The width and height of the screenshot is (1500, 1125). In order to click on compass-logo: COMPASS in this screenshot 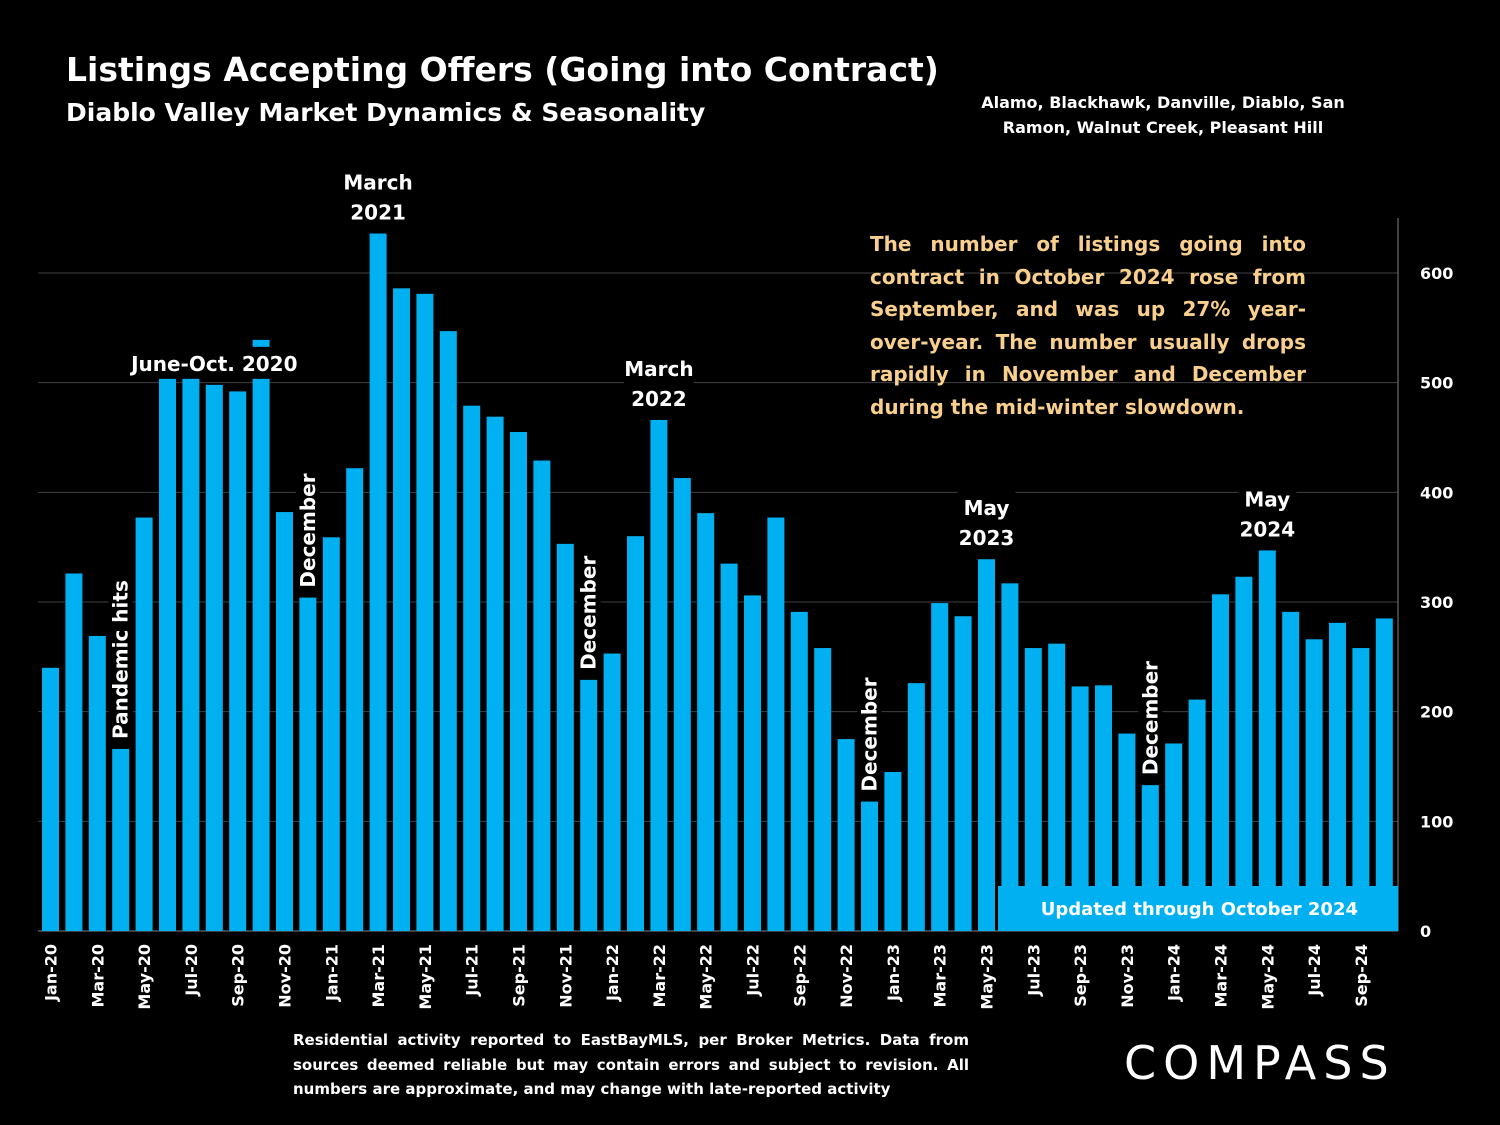, I will do `click(1260, 1063)`.